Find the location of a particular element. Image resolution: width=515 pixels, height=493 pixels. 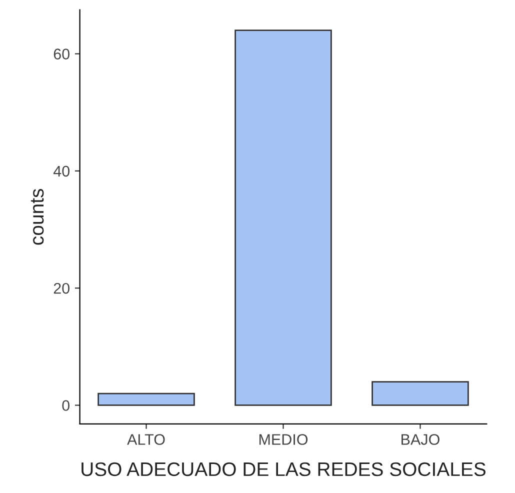

y-tick-label: 40 is located at coordinates (61, 171).